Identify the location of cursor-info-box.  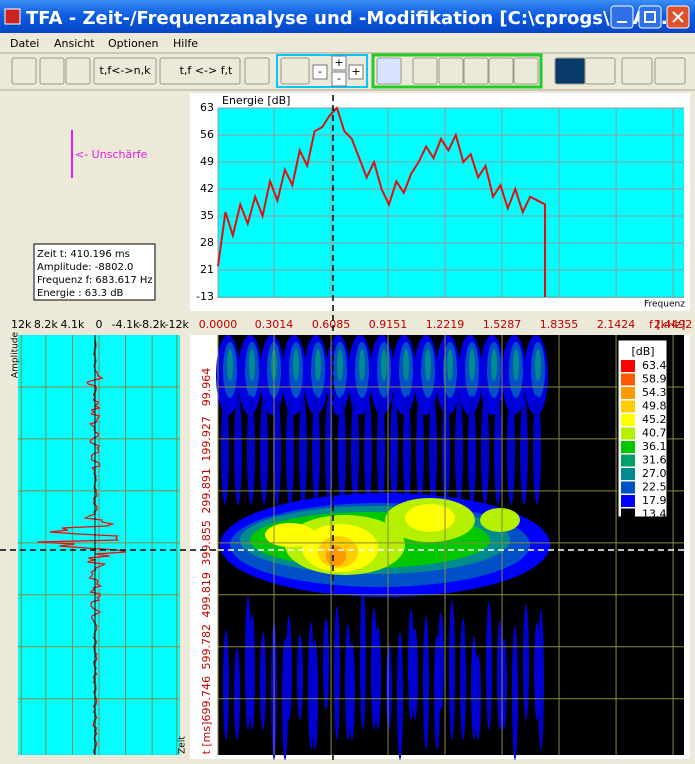
(94, 272).